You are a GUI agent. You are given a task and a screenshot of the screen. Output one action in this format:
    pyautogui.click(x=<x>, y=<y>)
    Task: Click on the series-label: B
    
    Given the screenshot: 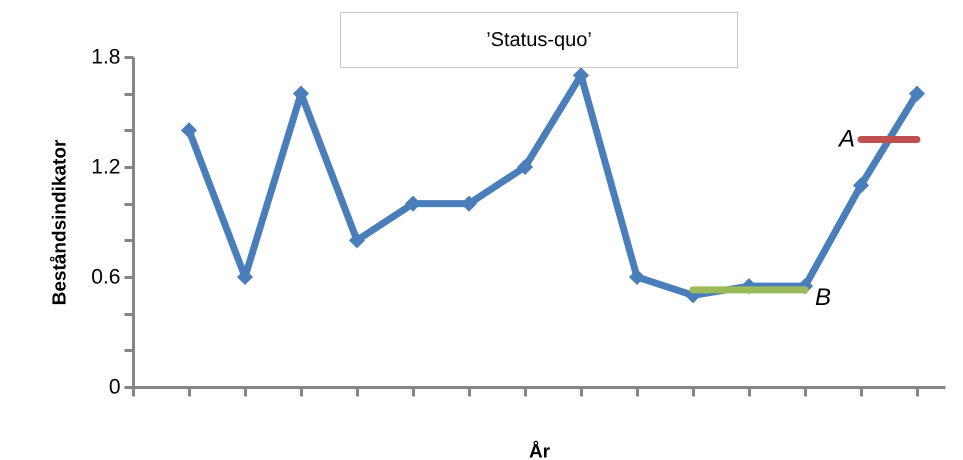 What is the action you would take?
    pyautogui.click(x=823, y=297)
    